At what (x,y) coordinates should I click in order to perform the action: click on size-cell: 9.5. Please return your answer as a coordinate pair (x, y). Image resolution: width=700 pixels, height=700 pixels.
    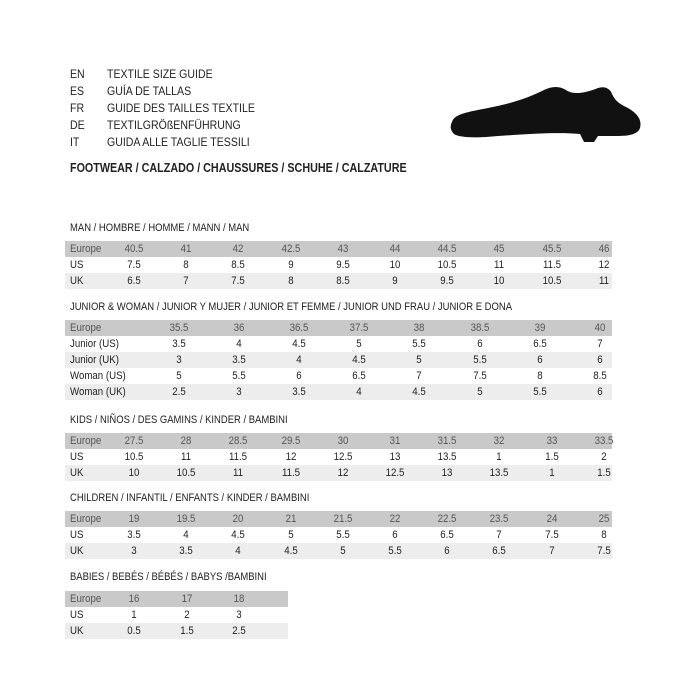
    Looking at the image, I should click on (343, 265).